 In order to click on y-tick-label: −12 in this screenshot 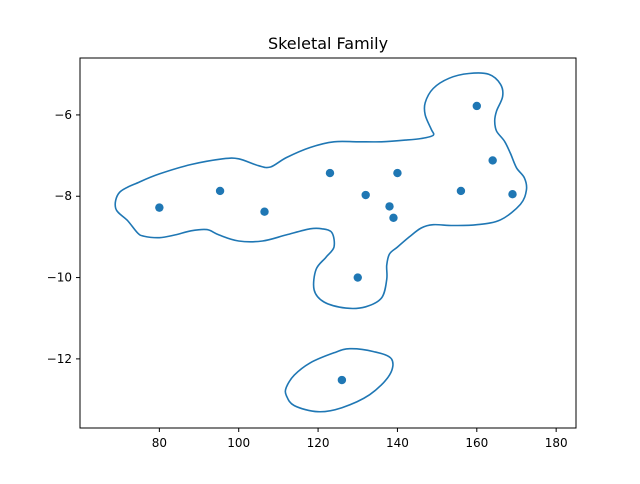, I will do `click(59, 359)`.